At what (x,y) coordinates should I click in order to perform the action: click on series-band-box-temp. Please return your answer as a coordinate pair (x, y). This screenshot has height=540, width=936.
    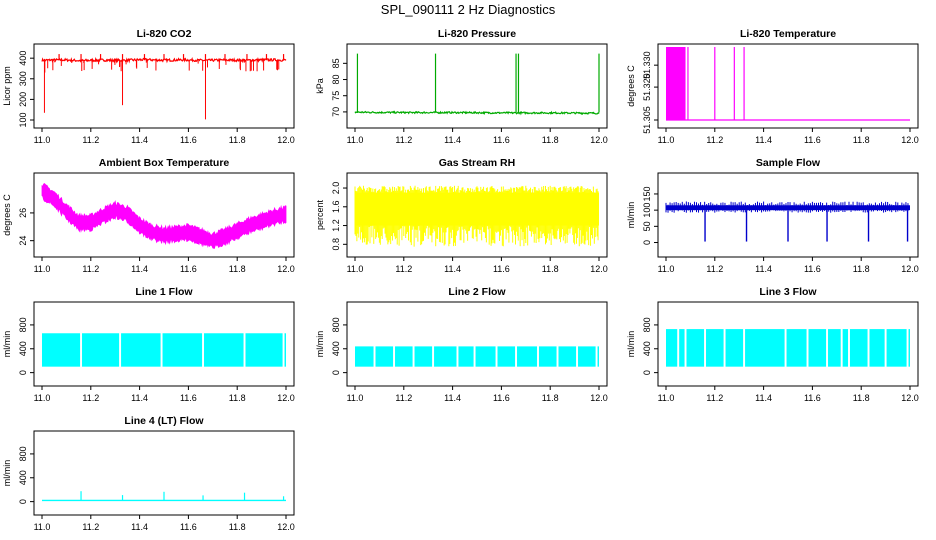
    Looking at the image, I should click on (164, 215).